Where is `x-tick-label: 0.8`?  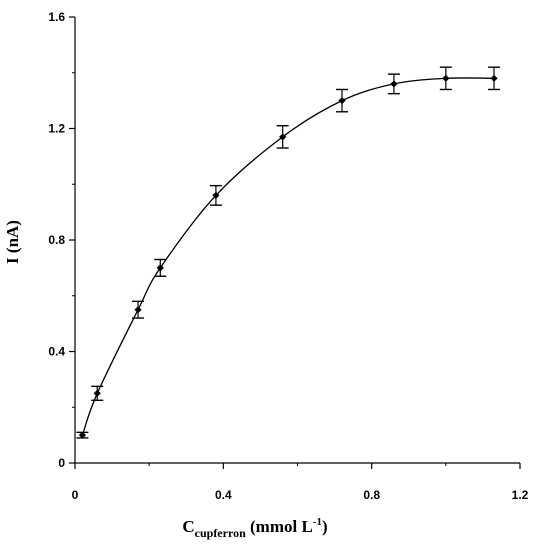
x-tick-label: 0.8 is located at coordinates (371, 495).